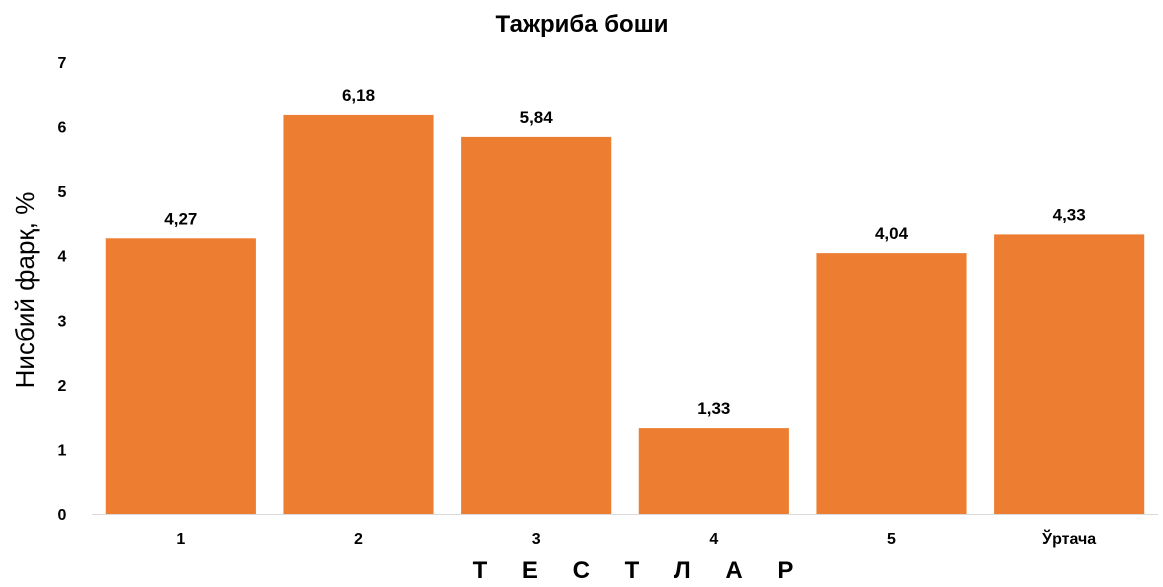 This screenshot has height=587, width=1163. What do you see at coordinates (713, 408) in the screenshot?
I see `data-label: 1,33` at bounding box center [713, 408].